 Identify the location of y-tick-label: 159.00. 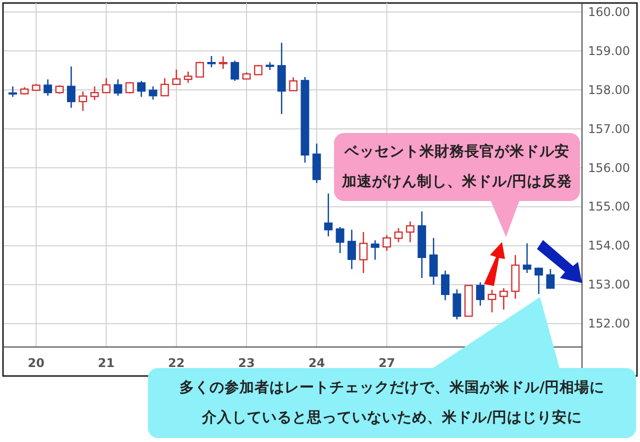
(609, 51).